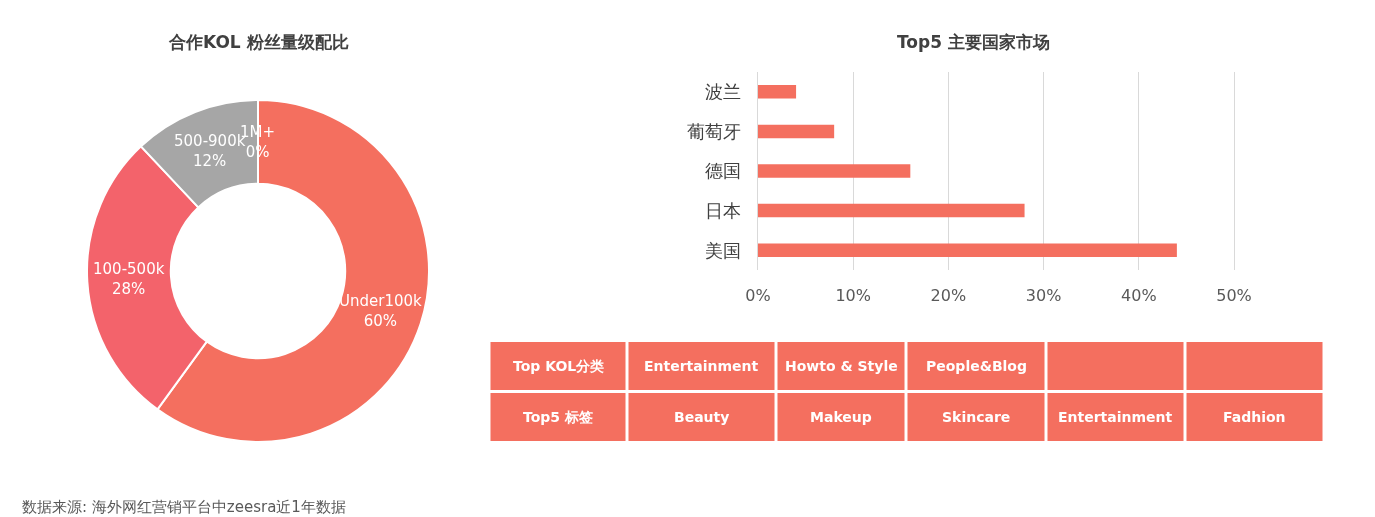  What do you see at coordinates (976, 417) in the screenshot?
I see `text: Skincare` at bounding box center [976, 417].